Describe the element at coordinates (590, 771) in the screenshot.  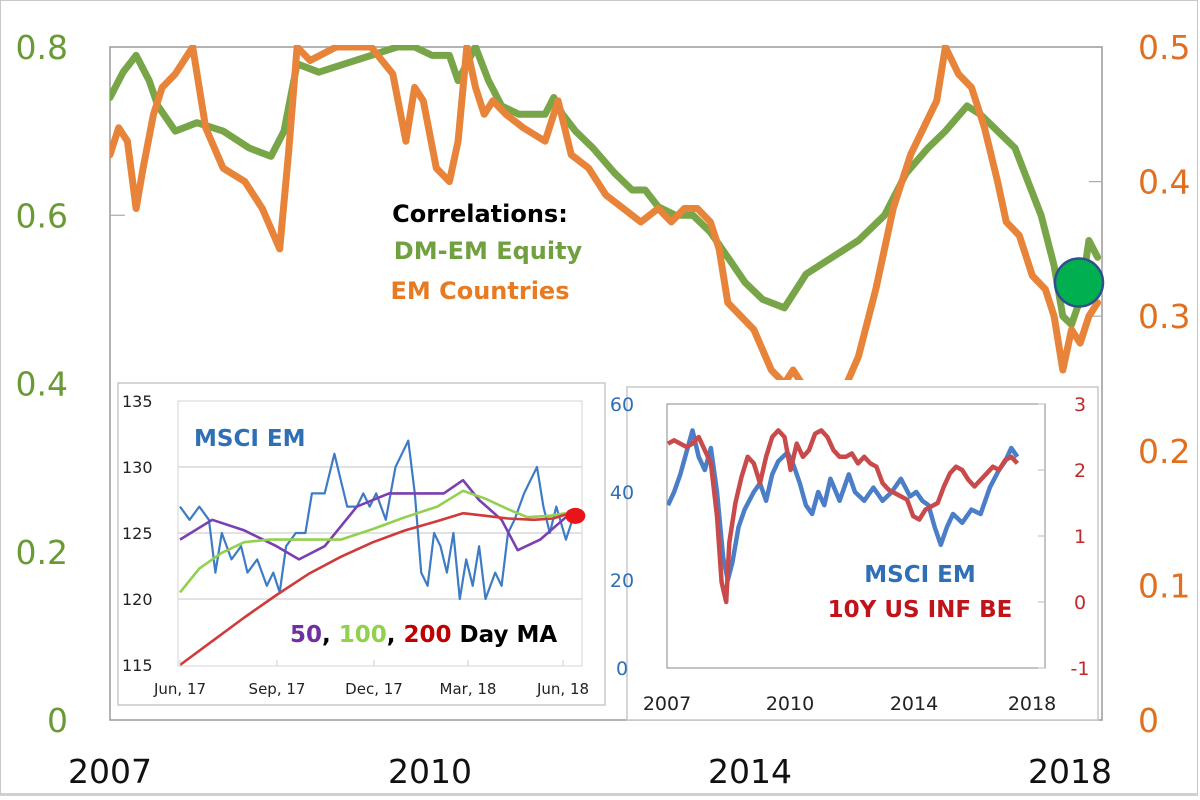
I see `main-x-axis: 2007 2010 2014 2018` at that location.